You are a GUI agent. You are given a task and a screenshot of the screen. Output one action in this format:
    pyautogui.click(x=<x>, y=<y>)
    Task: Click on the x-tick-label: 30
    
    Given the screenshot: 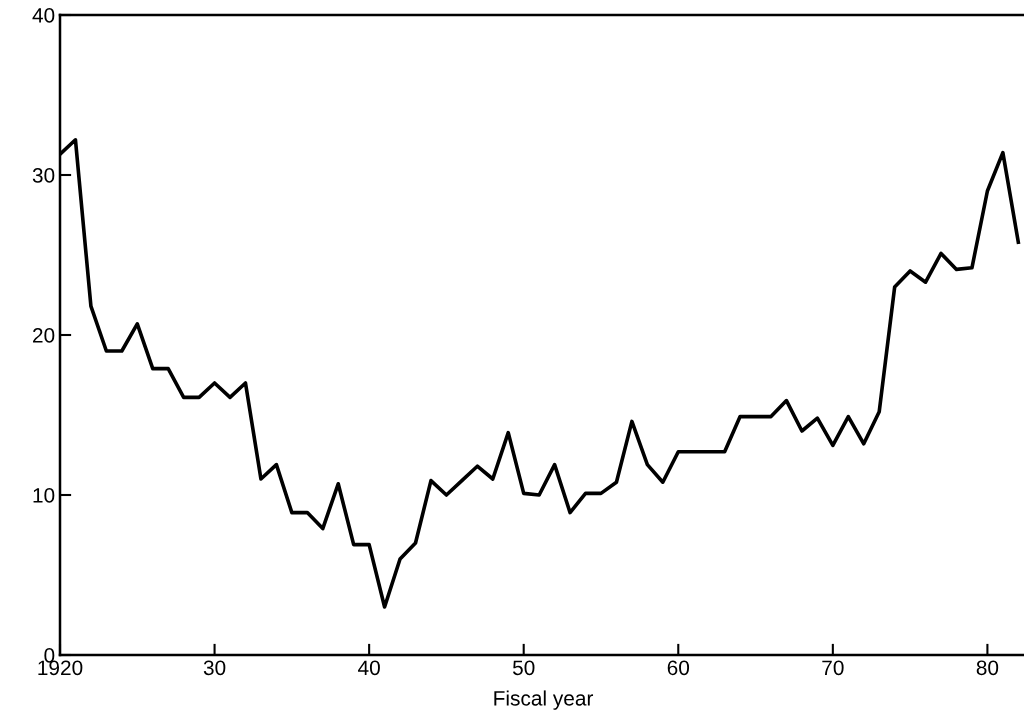 What is the action you would take?
    pyautogui.click(x=214, y=668)
    